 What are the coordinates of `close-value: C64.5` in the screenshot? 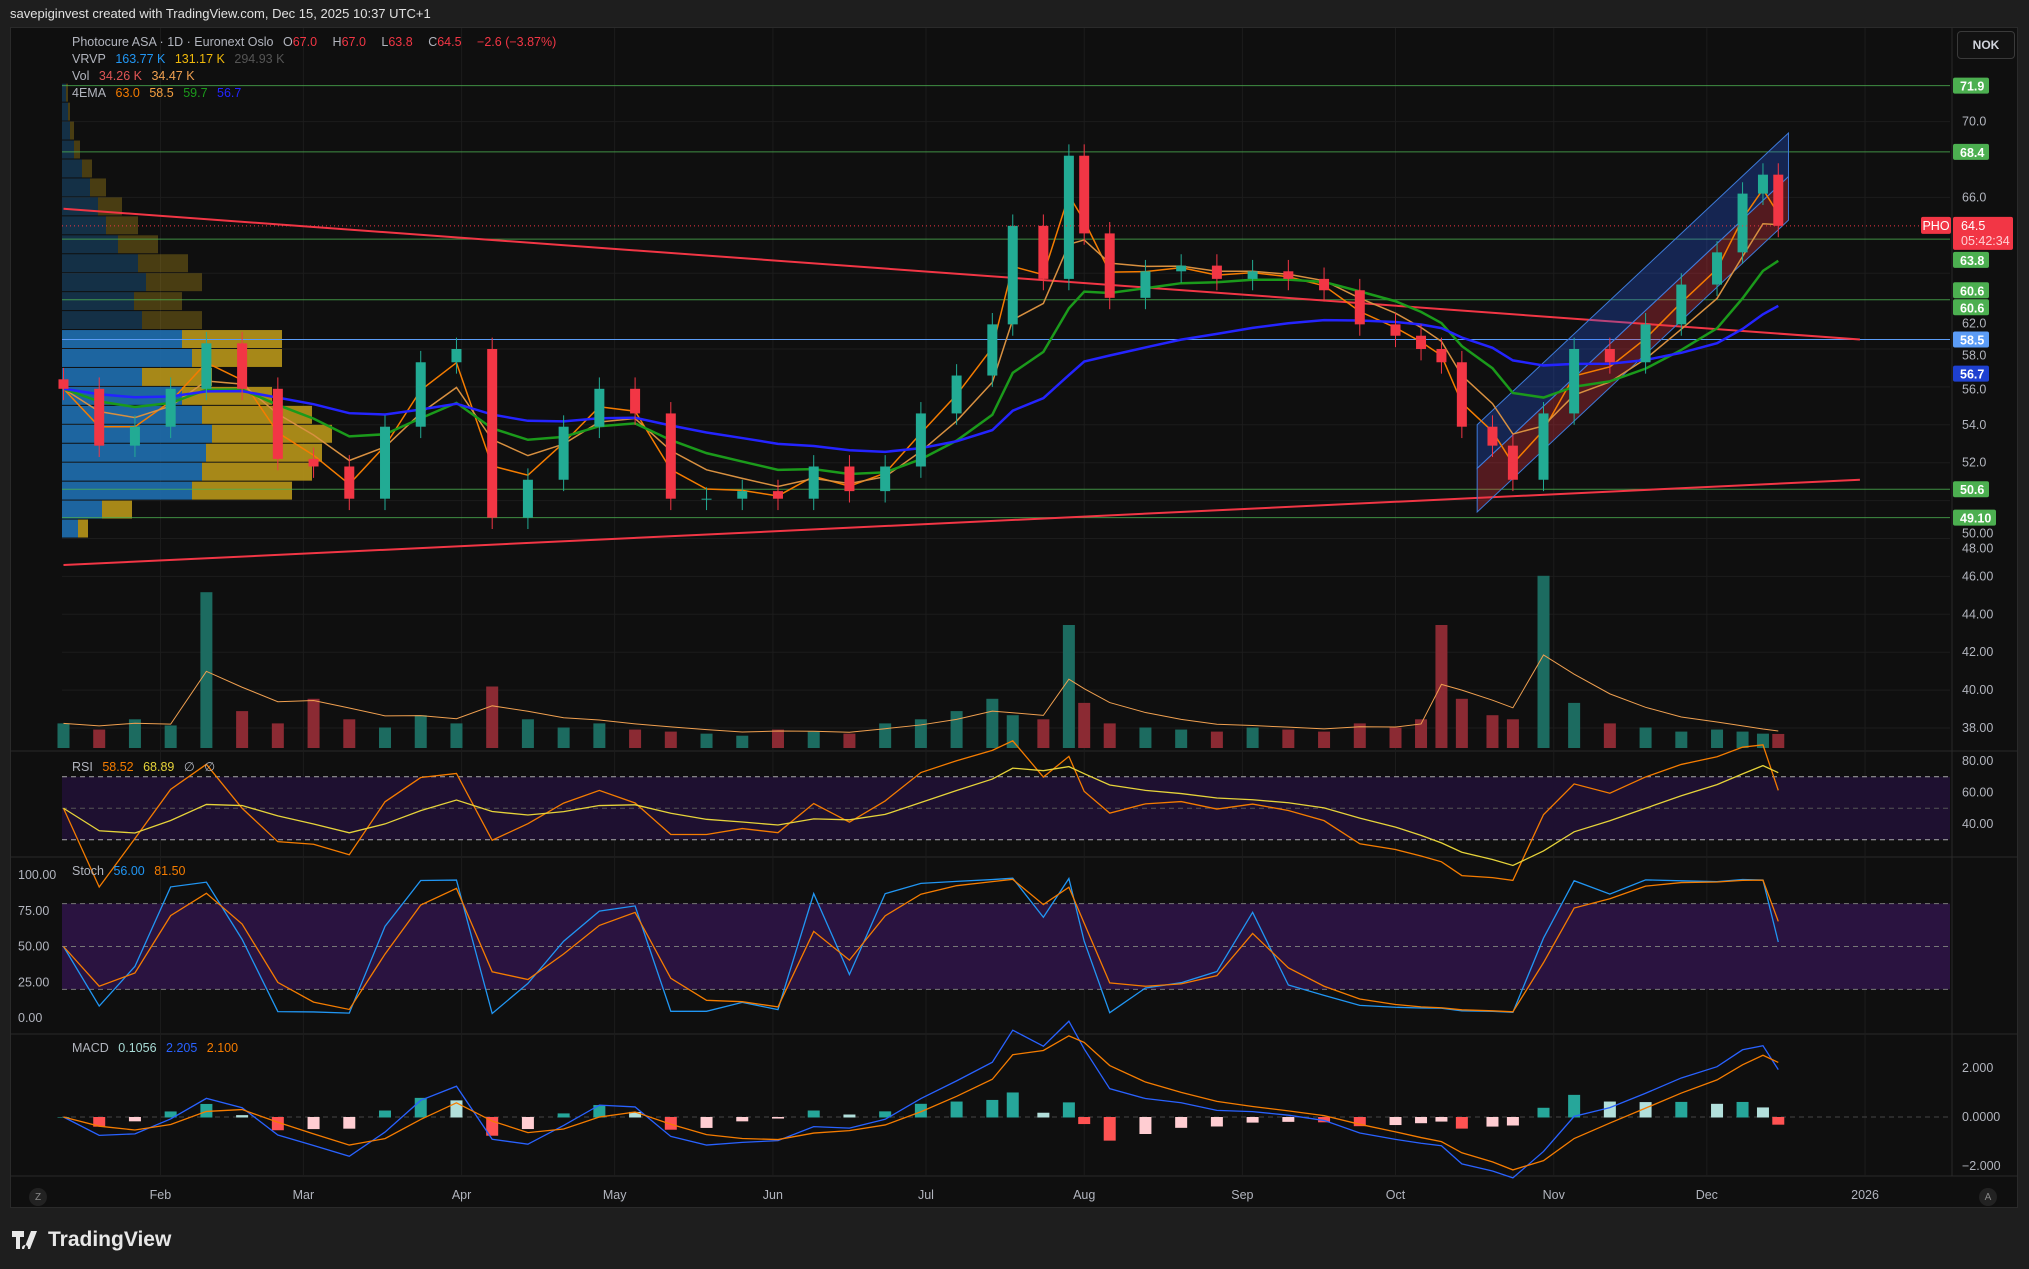 It's located at (445, 42).